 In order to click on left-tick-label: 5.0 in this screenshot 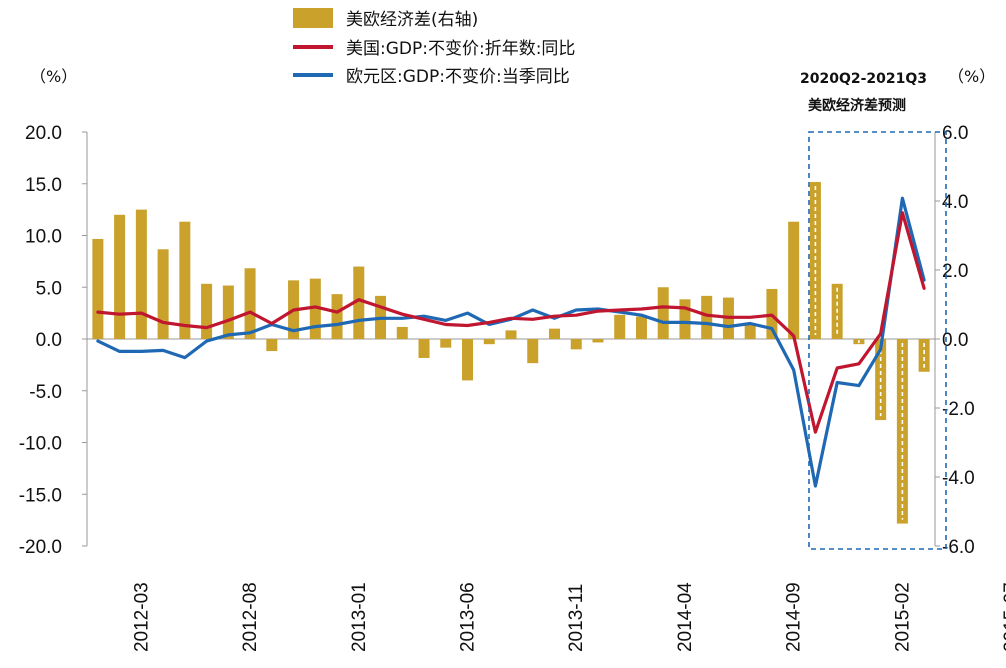, I will do `click(49, 288)`.